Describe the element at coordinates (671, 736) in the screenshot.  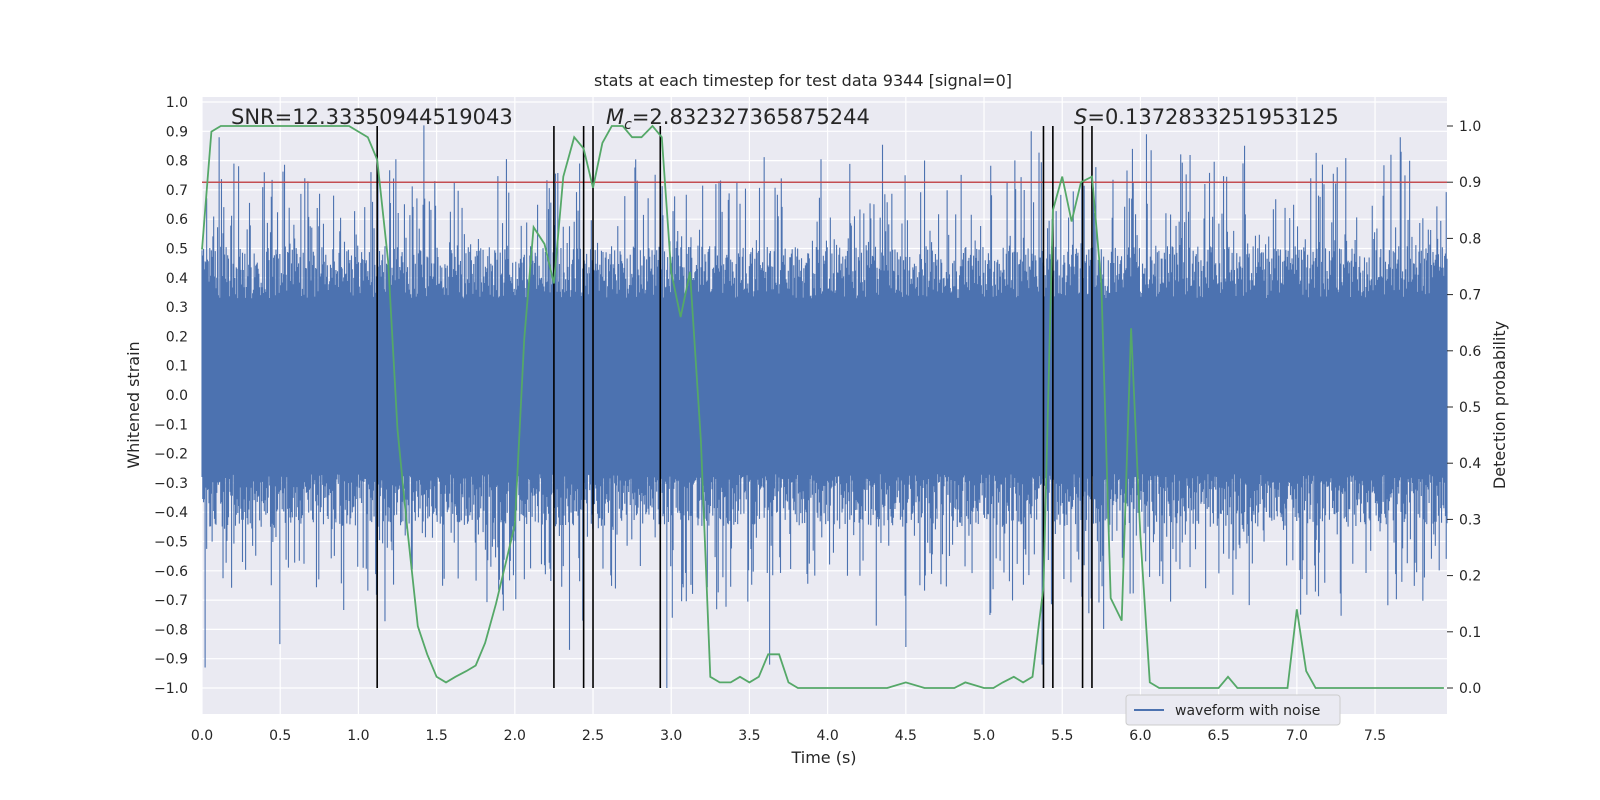
I see `x-tick-label: 3.0` at that location.